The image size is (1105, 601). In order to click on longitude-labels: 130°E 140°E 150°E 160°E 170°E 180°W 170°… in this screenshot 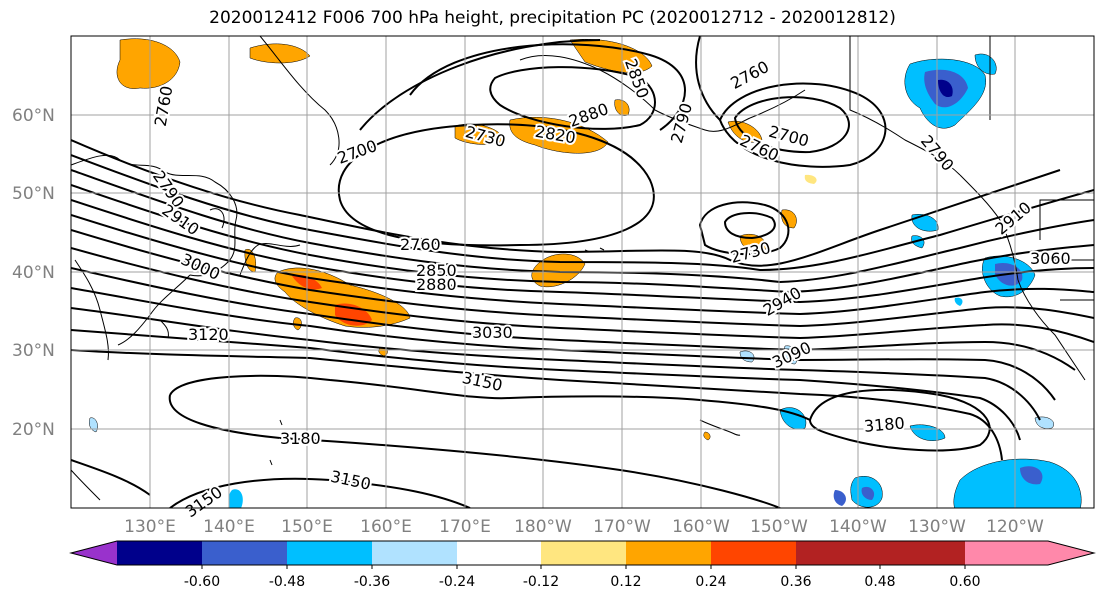, I will do `click(584, 527)`.